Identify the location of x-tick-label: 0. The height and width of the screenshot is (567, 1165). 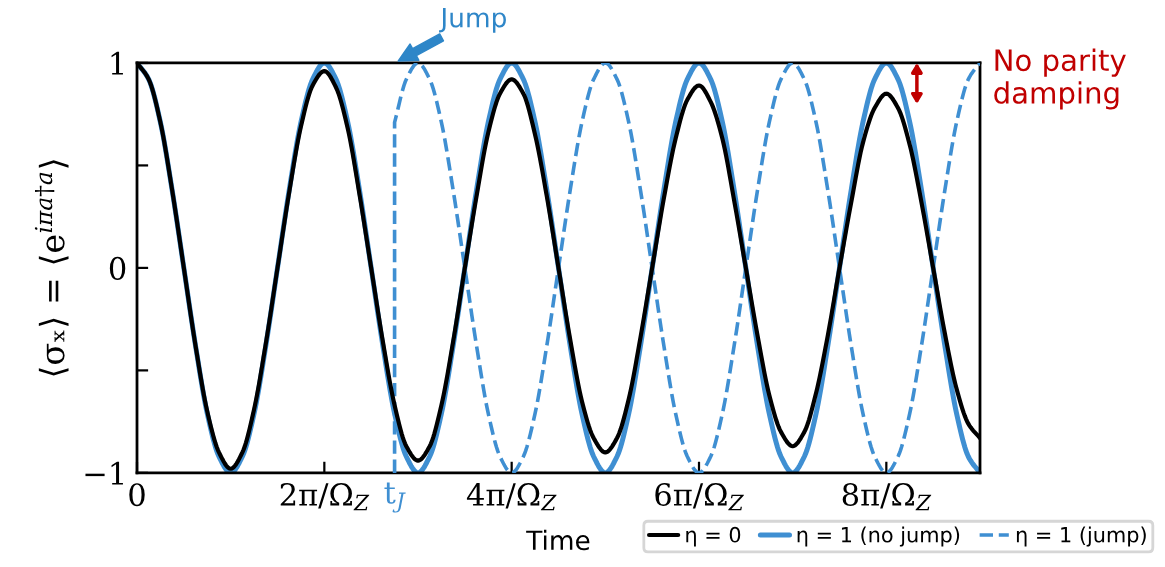
(137, 495).